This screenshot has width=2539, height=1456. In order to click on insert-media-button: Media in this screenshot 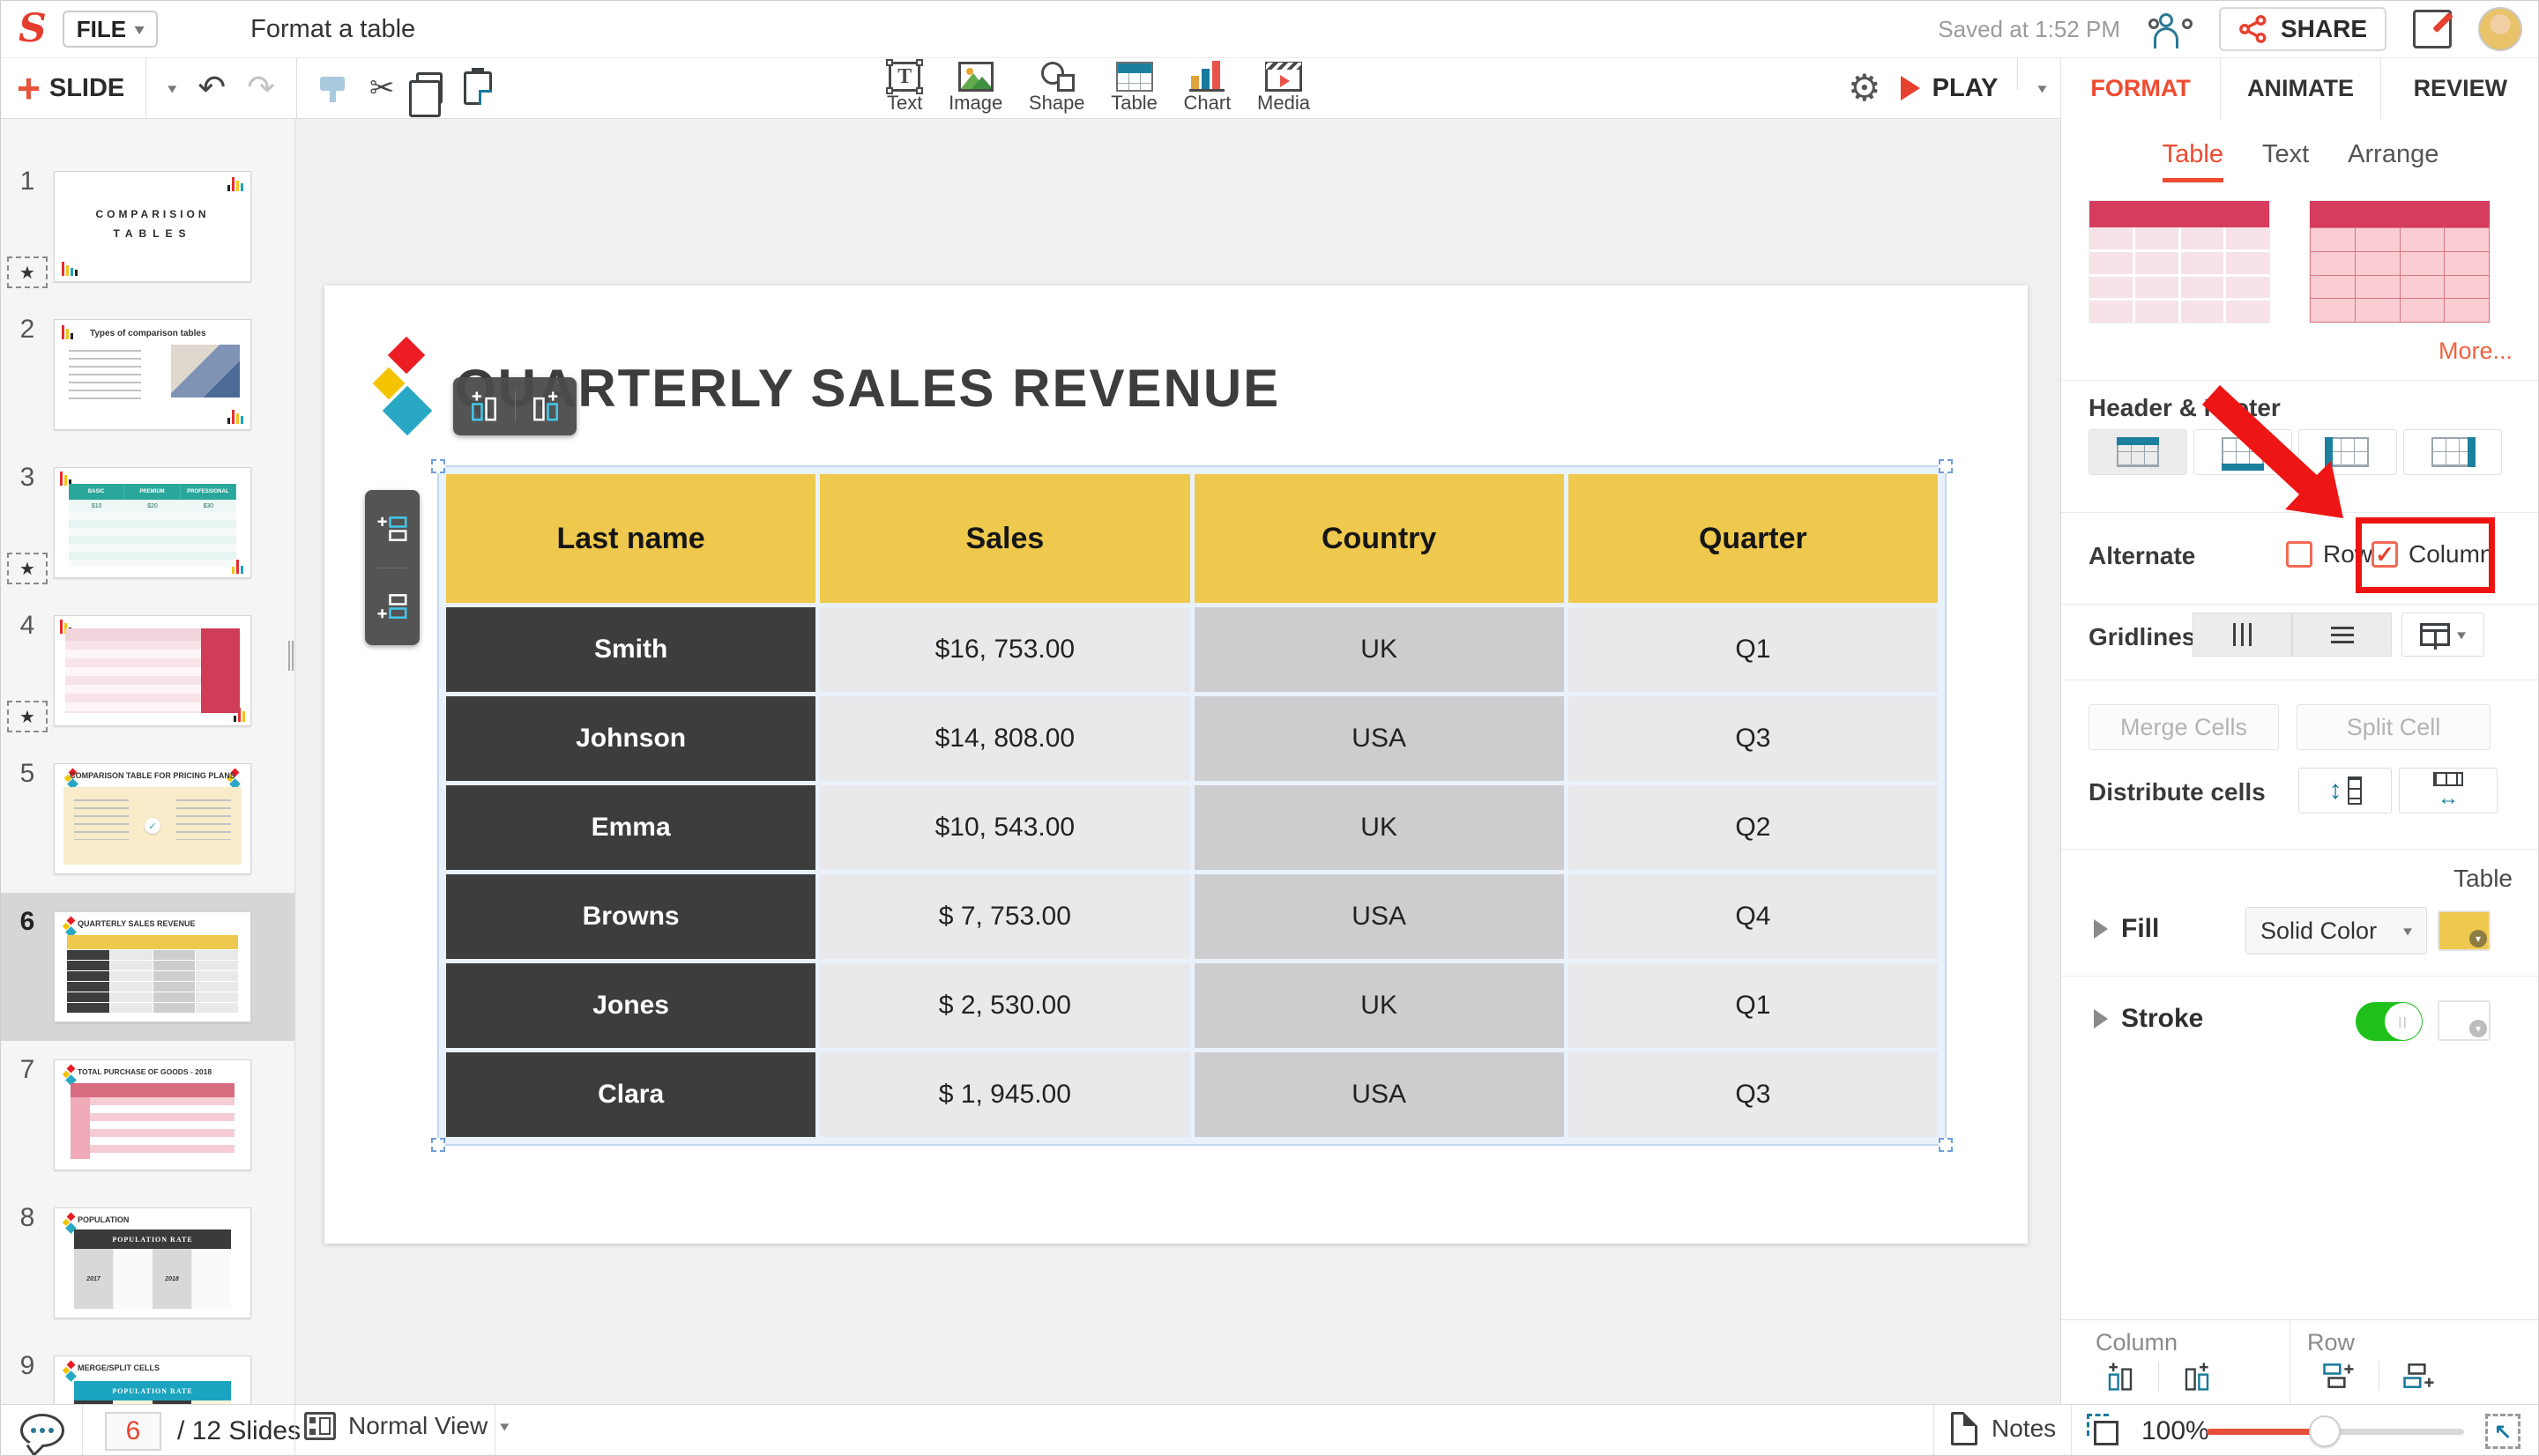, I will do `click(1283, 88)`.